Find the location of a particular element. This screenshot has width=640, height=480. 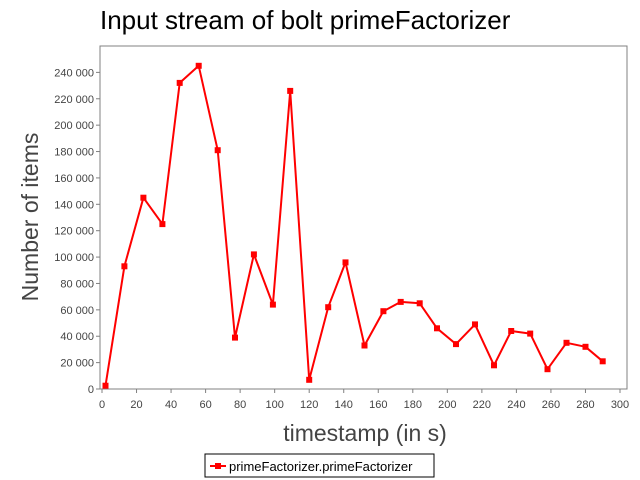

y-tick-label: 140 000 is located at coordinates (74, 205).